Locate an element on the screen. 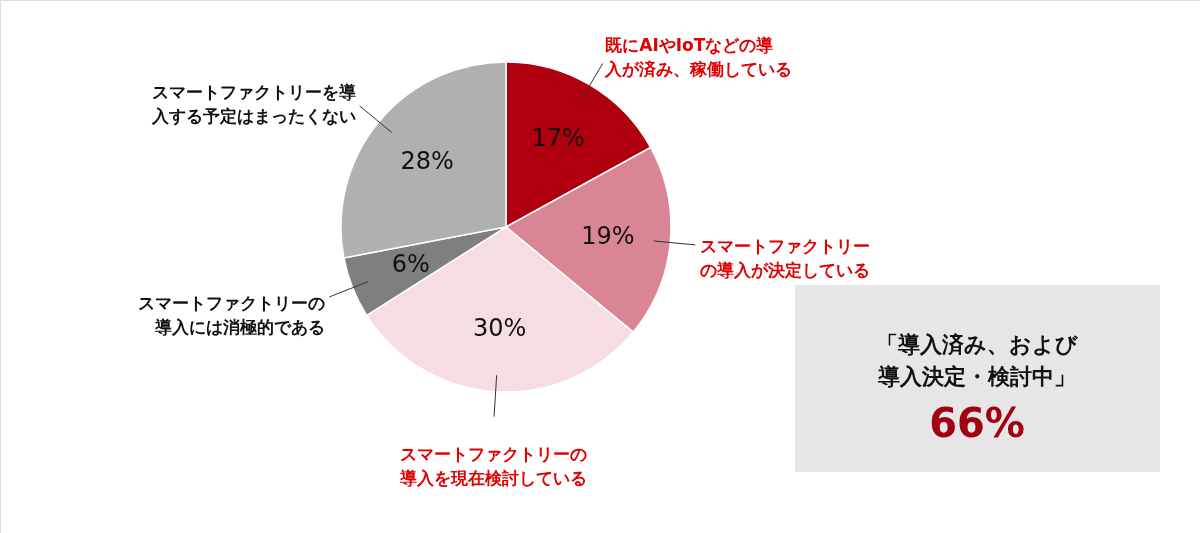 The image size is (1200, 533). data-label: 6% is located at coordinates (410, 263).